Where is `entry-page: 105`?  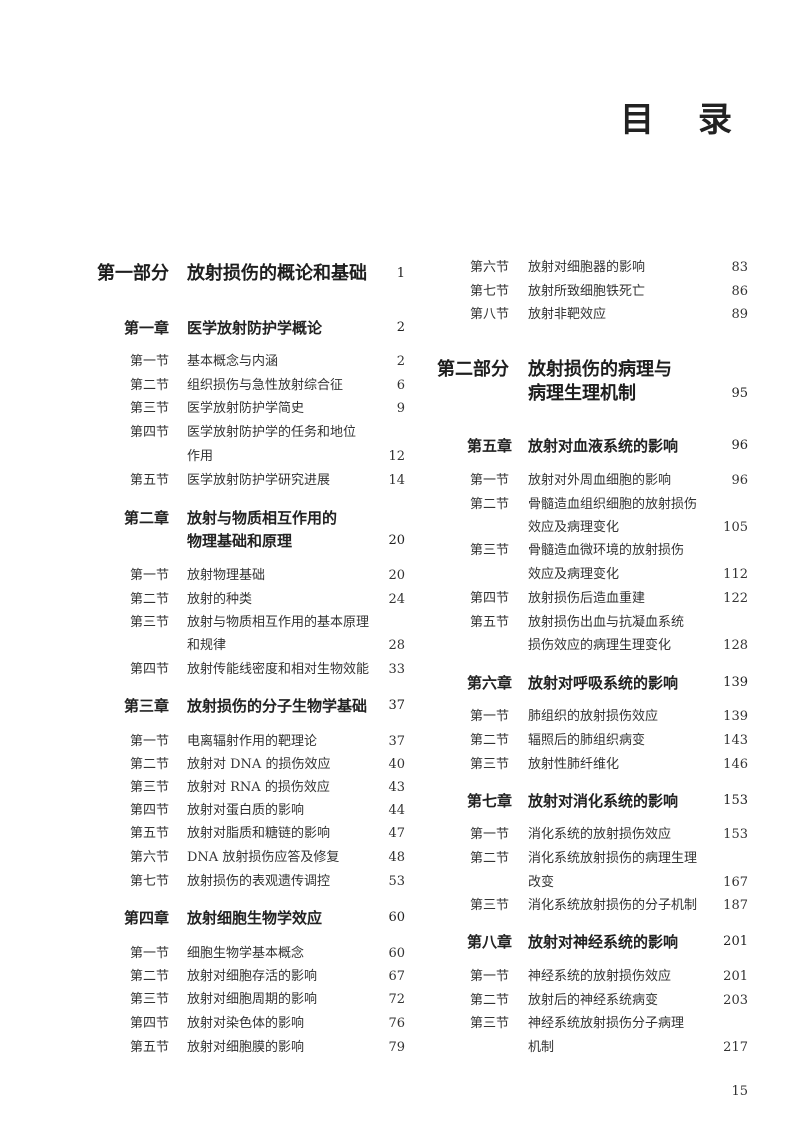 entry-page: 105 is located at coordinates (735, 527).